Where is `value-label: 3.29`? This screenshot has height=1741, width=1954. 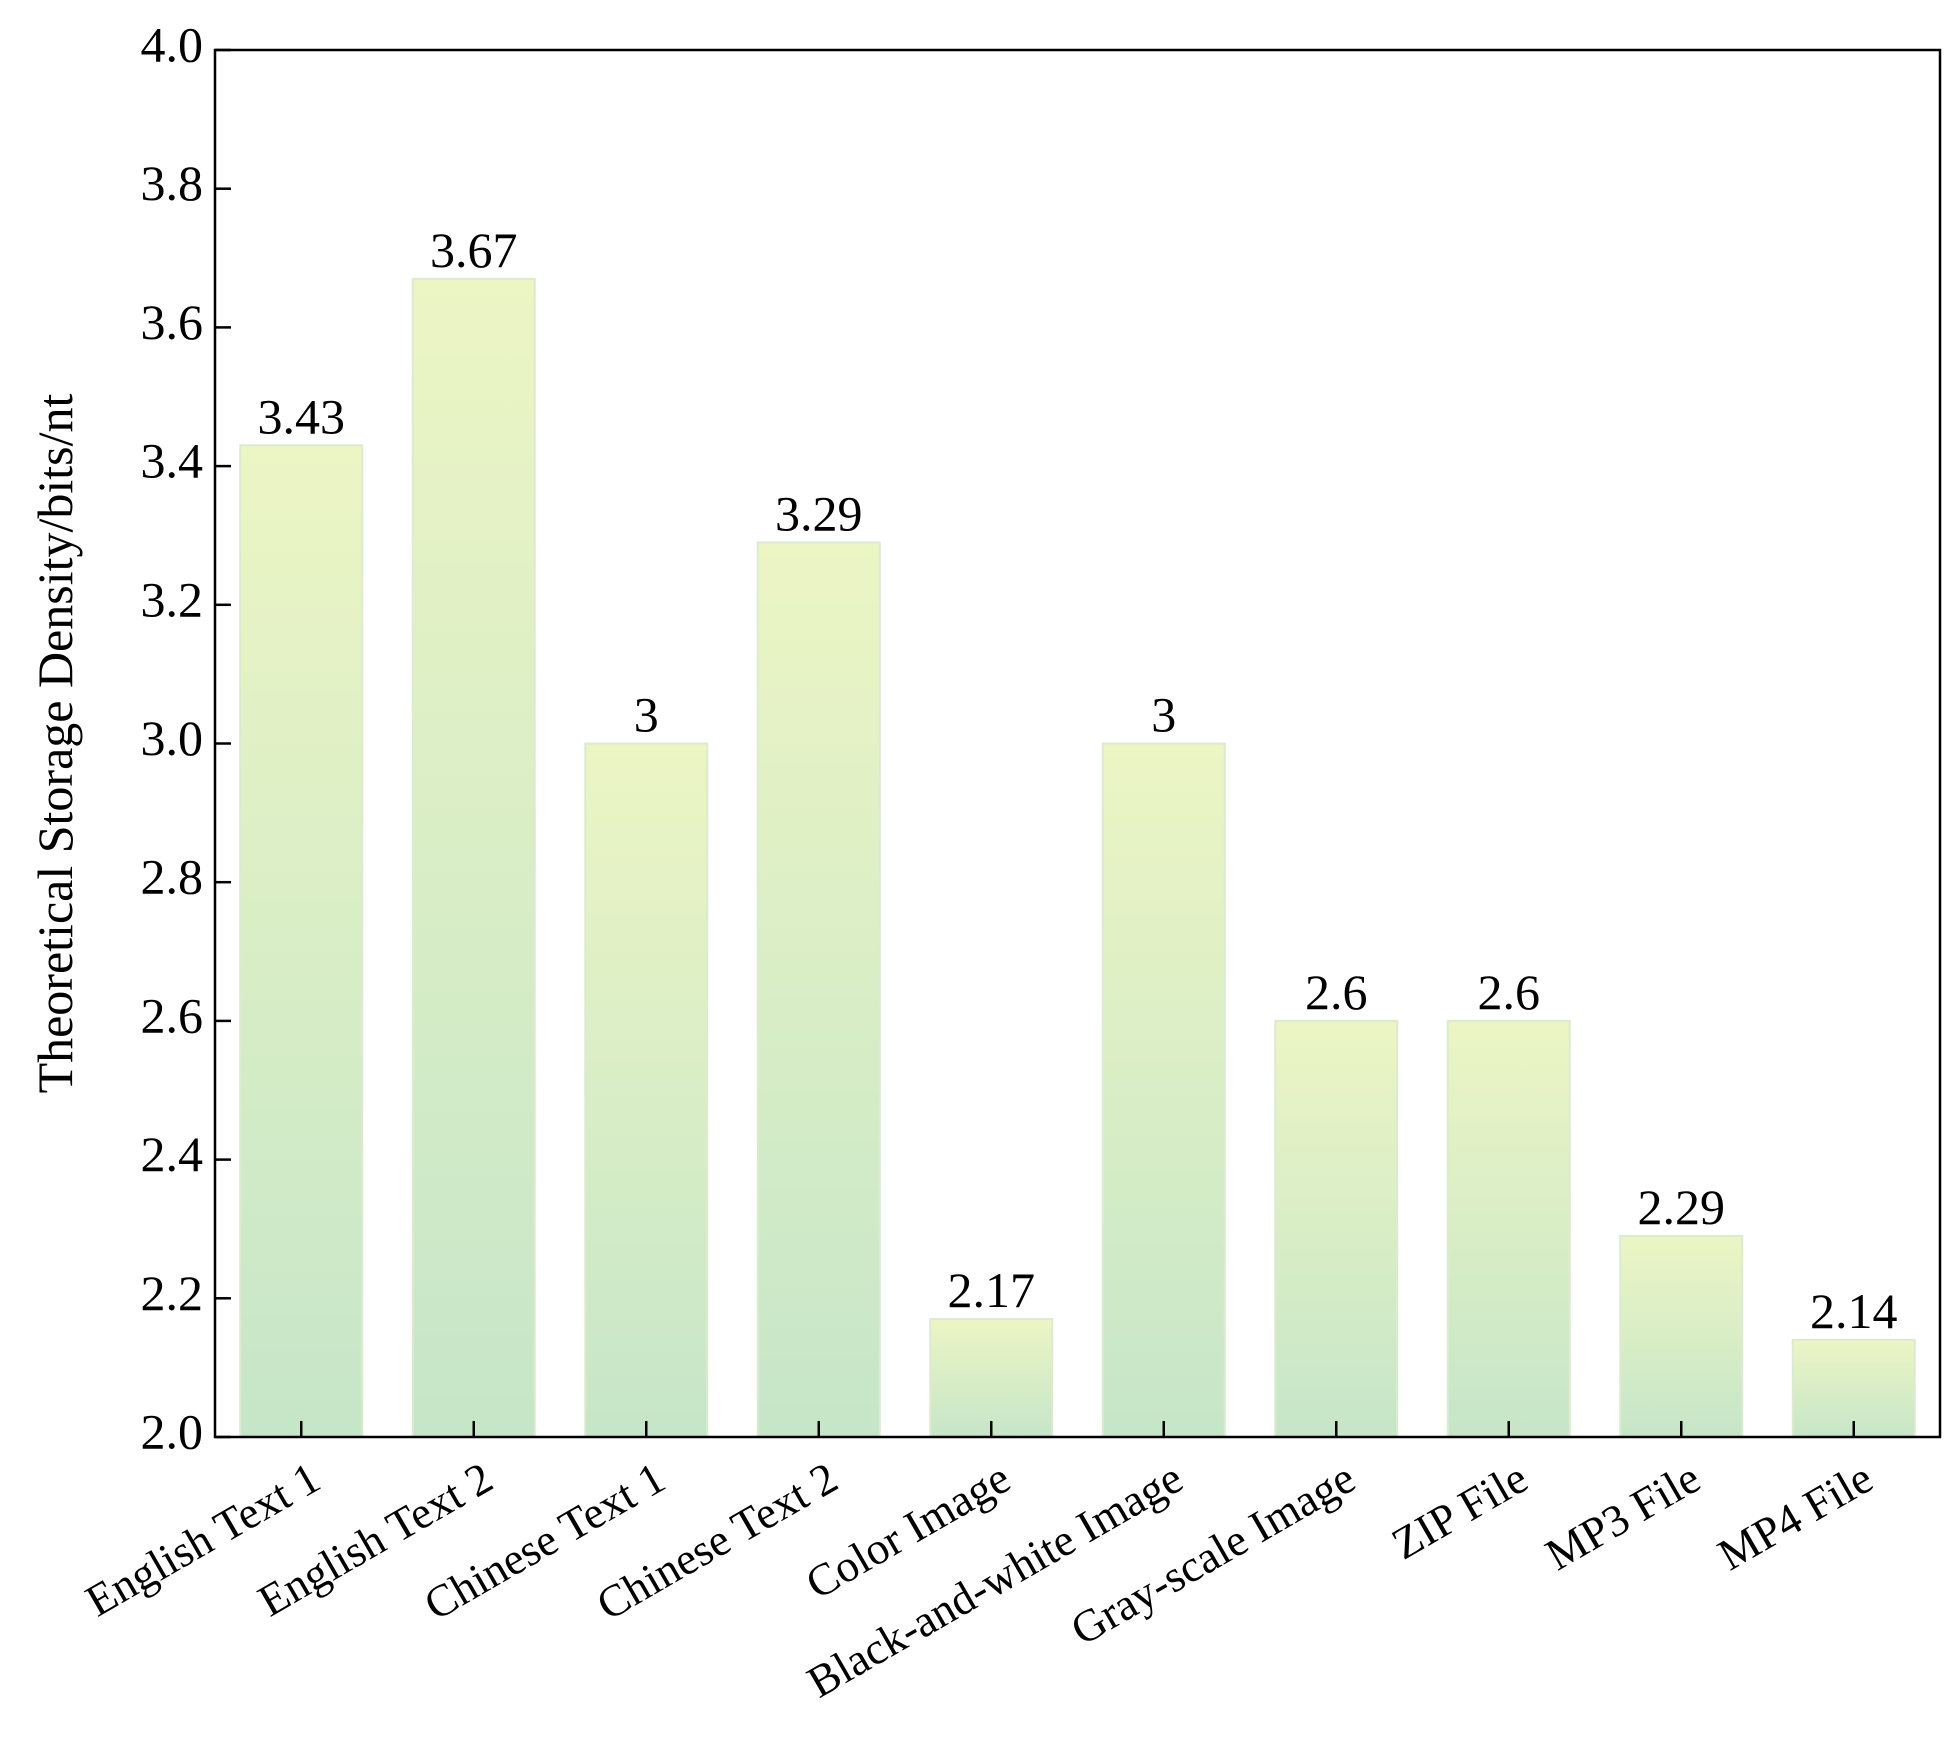
value-label: 3.29 is located at coordinates (819, 513).